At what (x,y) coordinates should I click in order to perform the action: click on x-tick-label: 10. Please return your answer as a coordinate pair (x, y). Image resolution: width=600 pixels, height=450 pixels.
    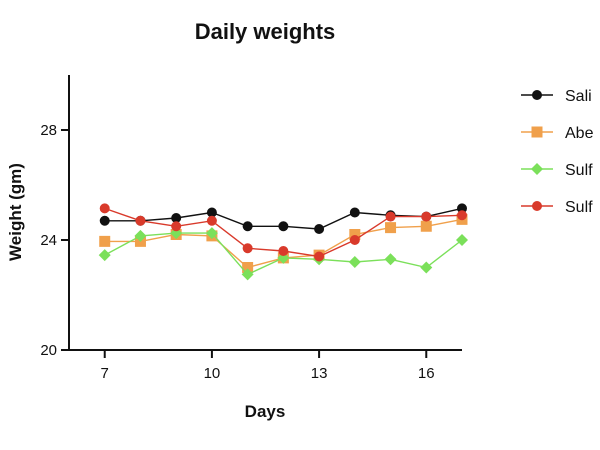
    Looking at the image, I should click on (212, 373).